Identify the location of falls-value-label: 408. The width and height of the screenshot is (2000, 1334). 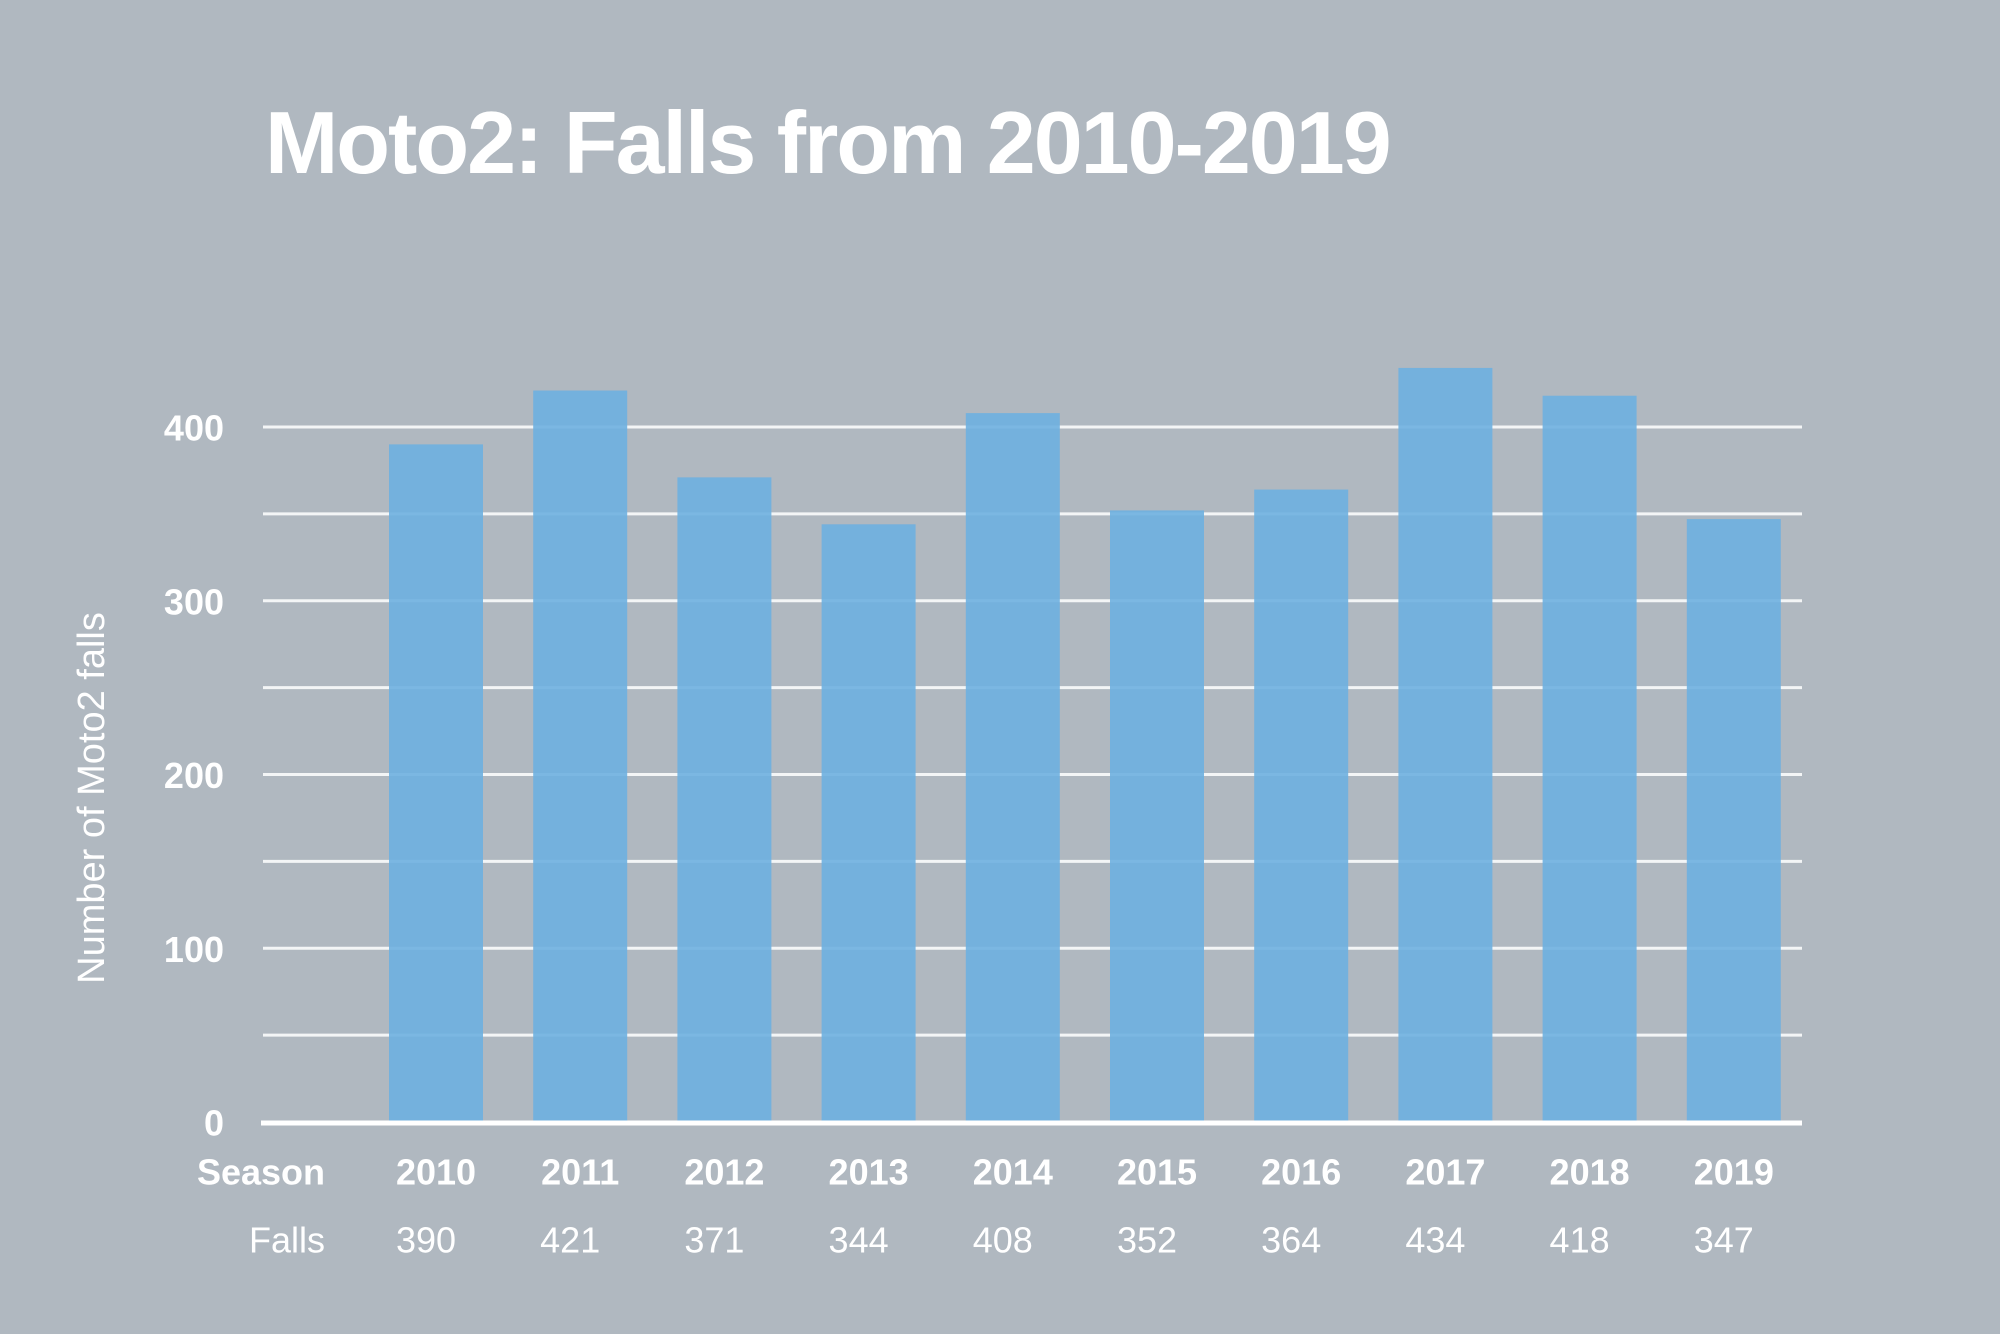
(1003, 1240).